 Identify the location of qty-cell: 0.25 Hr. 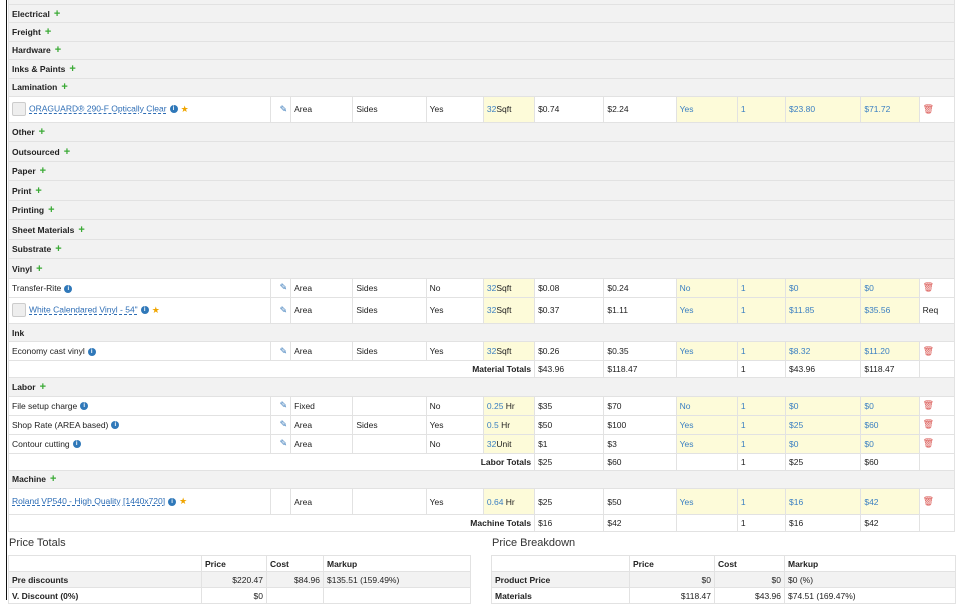
(509, 405).